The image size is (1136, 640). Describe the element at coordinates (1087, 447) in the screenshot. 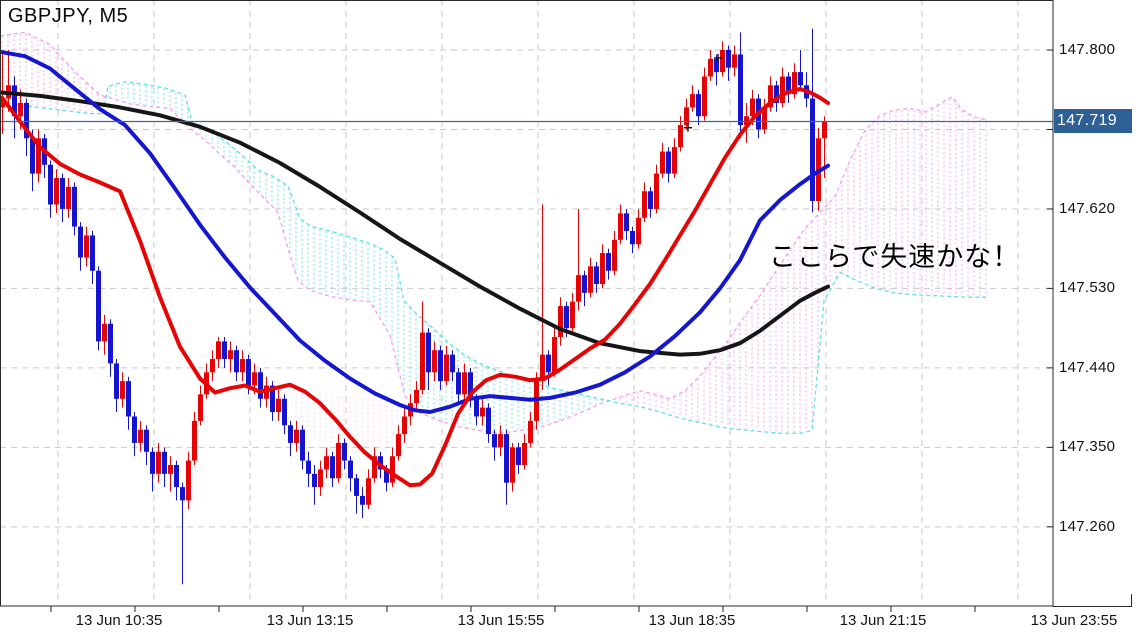

I see `price-tick-label: 147.350` at that location.